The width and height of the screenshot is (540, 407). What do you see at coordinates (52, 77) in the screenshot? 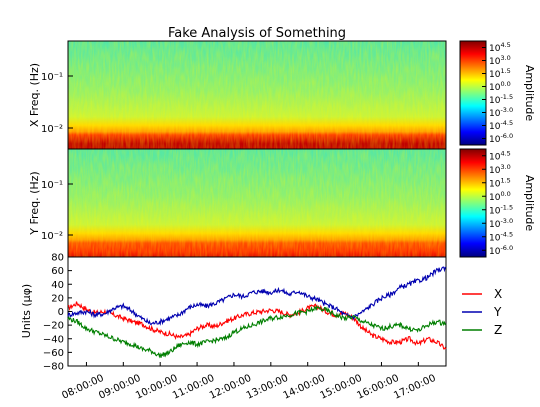
I see `spectrogram-x-ytick-label-1: 10⁻¹` at bounding box center [52, 77].